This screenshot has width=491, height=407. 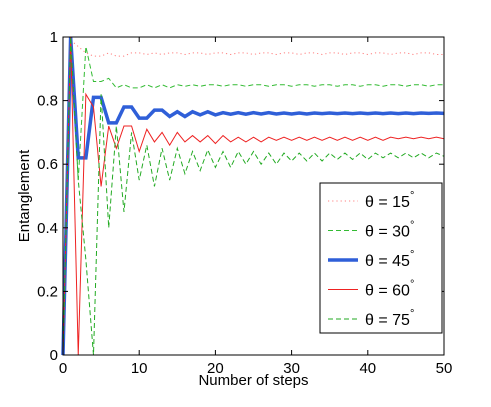 What do you see at coordinates (54, 355) in the screenshot?
I see `y-tick-label: 0` at bounding box center [54, 355].